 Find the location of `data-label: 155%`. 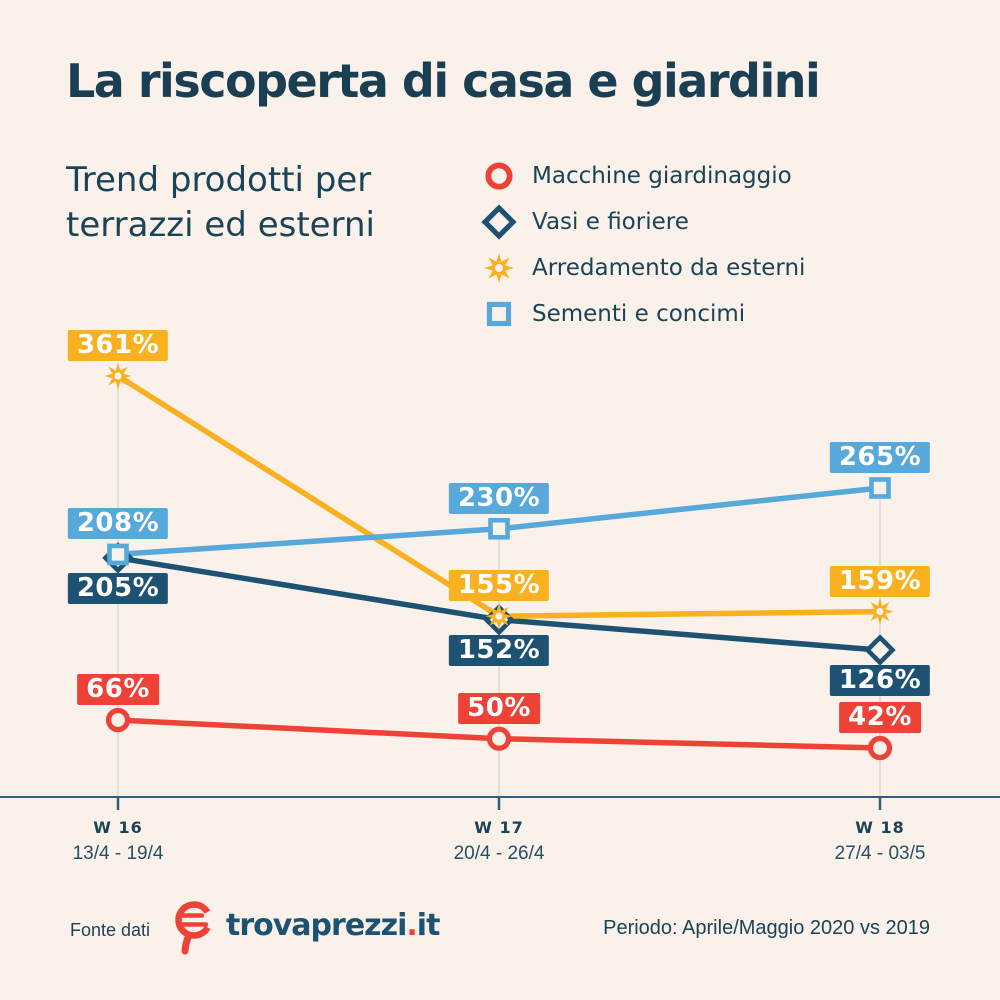

data-label: 155% is located at coordinates (499, 586).